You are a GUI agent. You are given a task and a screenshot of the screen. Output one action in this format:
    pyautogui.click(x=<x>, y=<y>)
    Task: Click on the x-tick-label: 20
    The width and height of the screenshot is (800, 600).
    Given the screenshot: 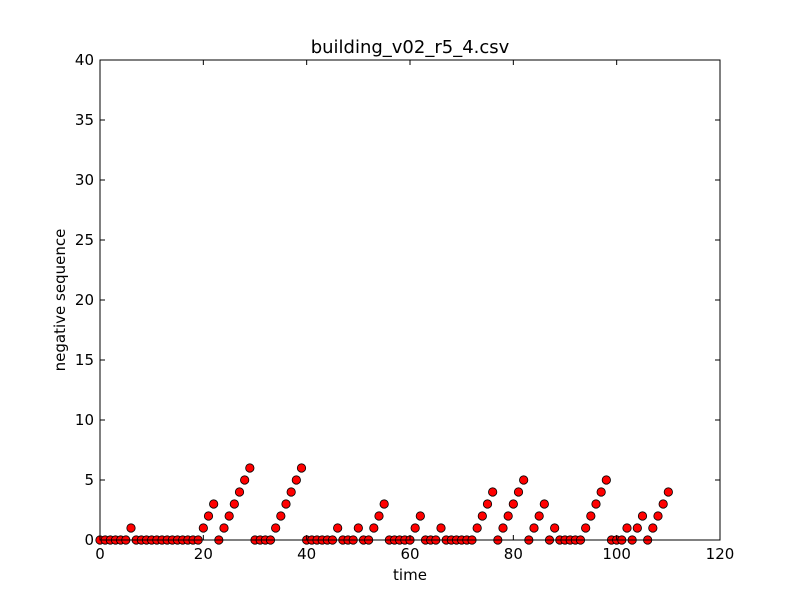 What is the action you would take?
    pyautogui.click(x=203, y=554)
    